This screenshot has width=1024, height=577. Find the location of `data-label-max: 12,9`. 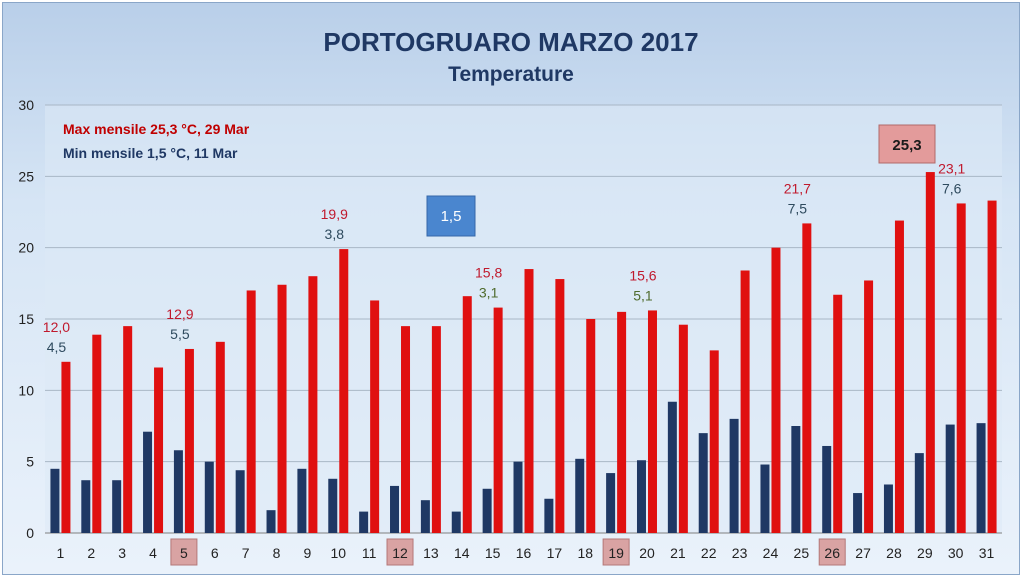

data-label-max: 12,9 is located at coordinates (179, 314).